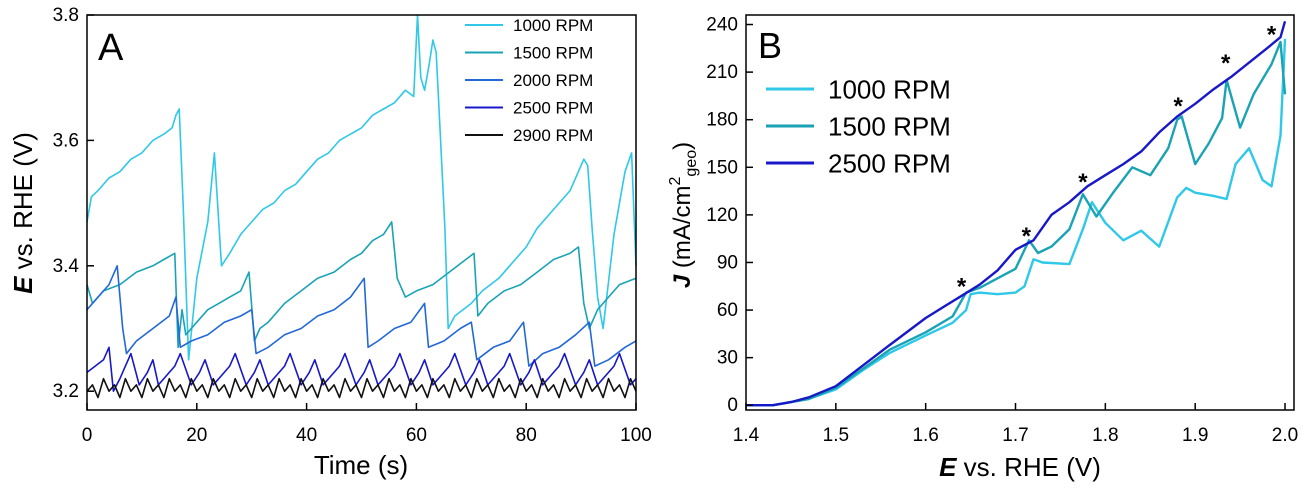 This screenshot has width=1305, height=489. I want to click on panel-a-x-tick-label: 20, so click(196, 435).